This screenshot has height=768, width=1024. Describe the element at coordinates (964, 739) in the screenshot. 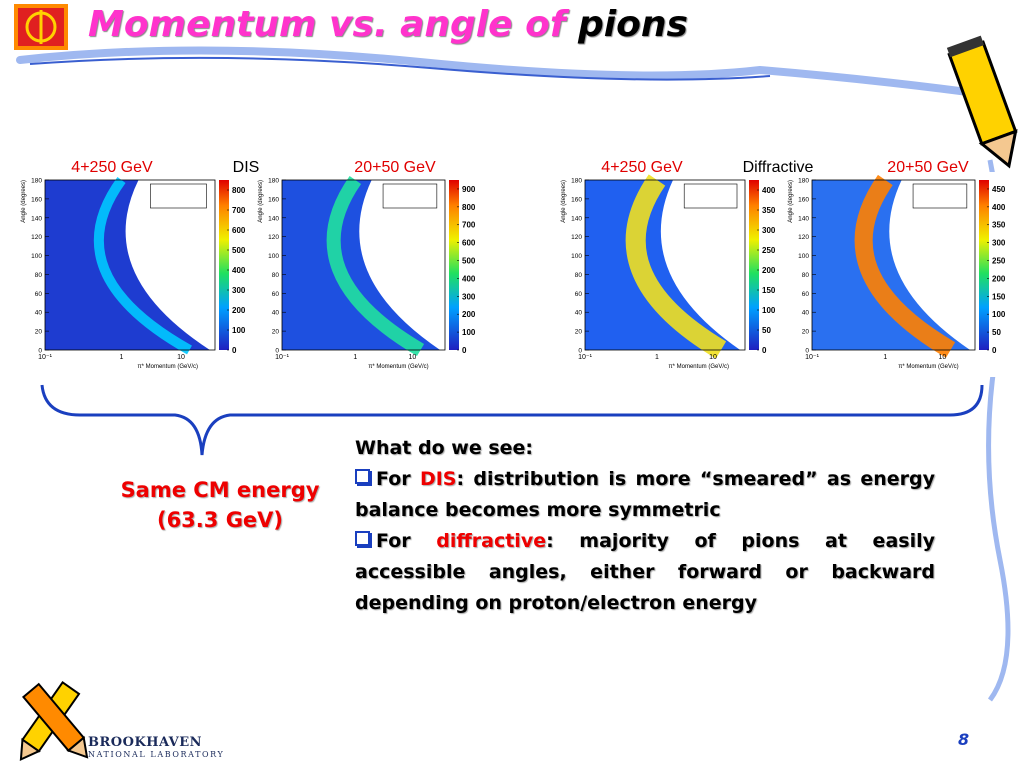

I see `page-number: 8` at that location.